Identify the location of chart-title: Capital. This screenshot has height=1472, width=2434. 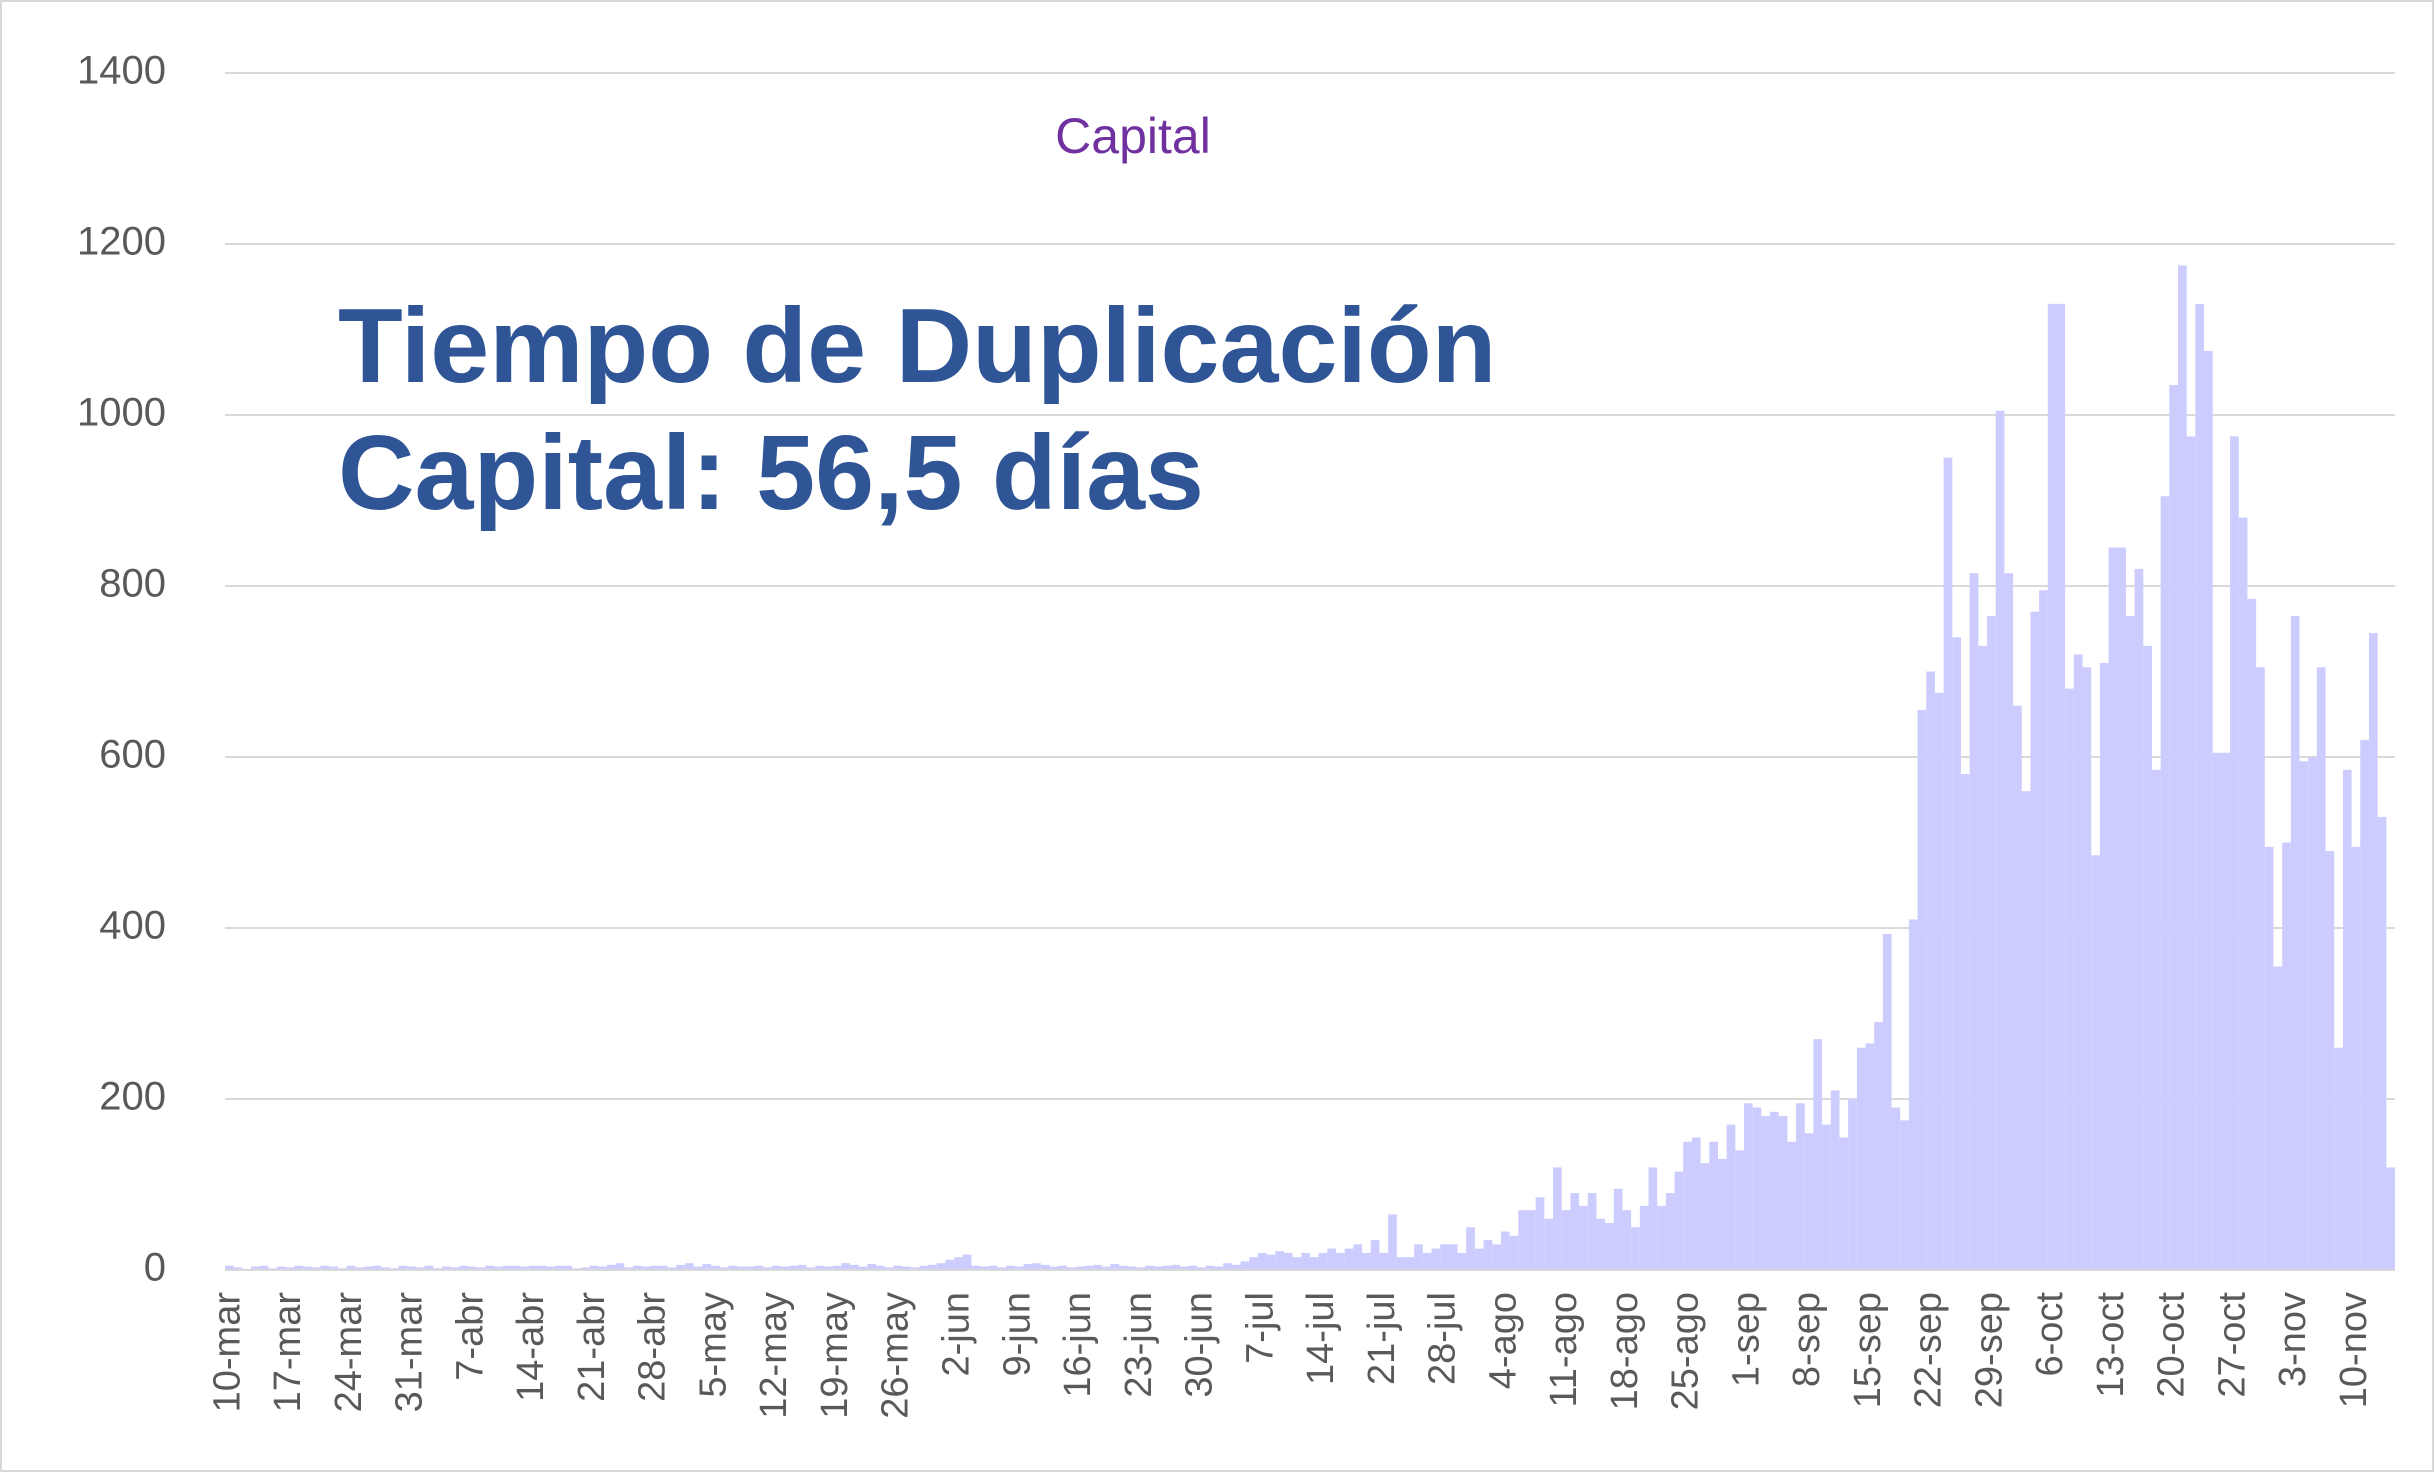
(1133, 136).